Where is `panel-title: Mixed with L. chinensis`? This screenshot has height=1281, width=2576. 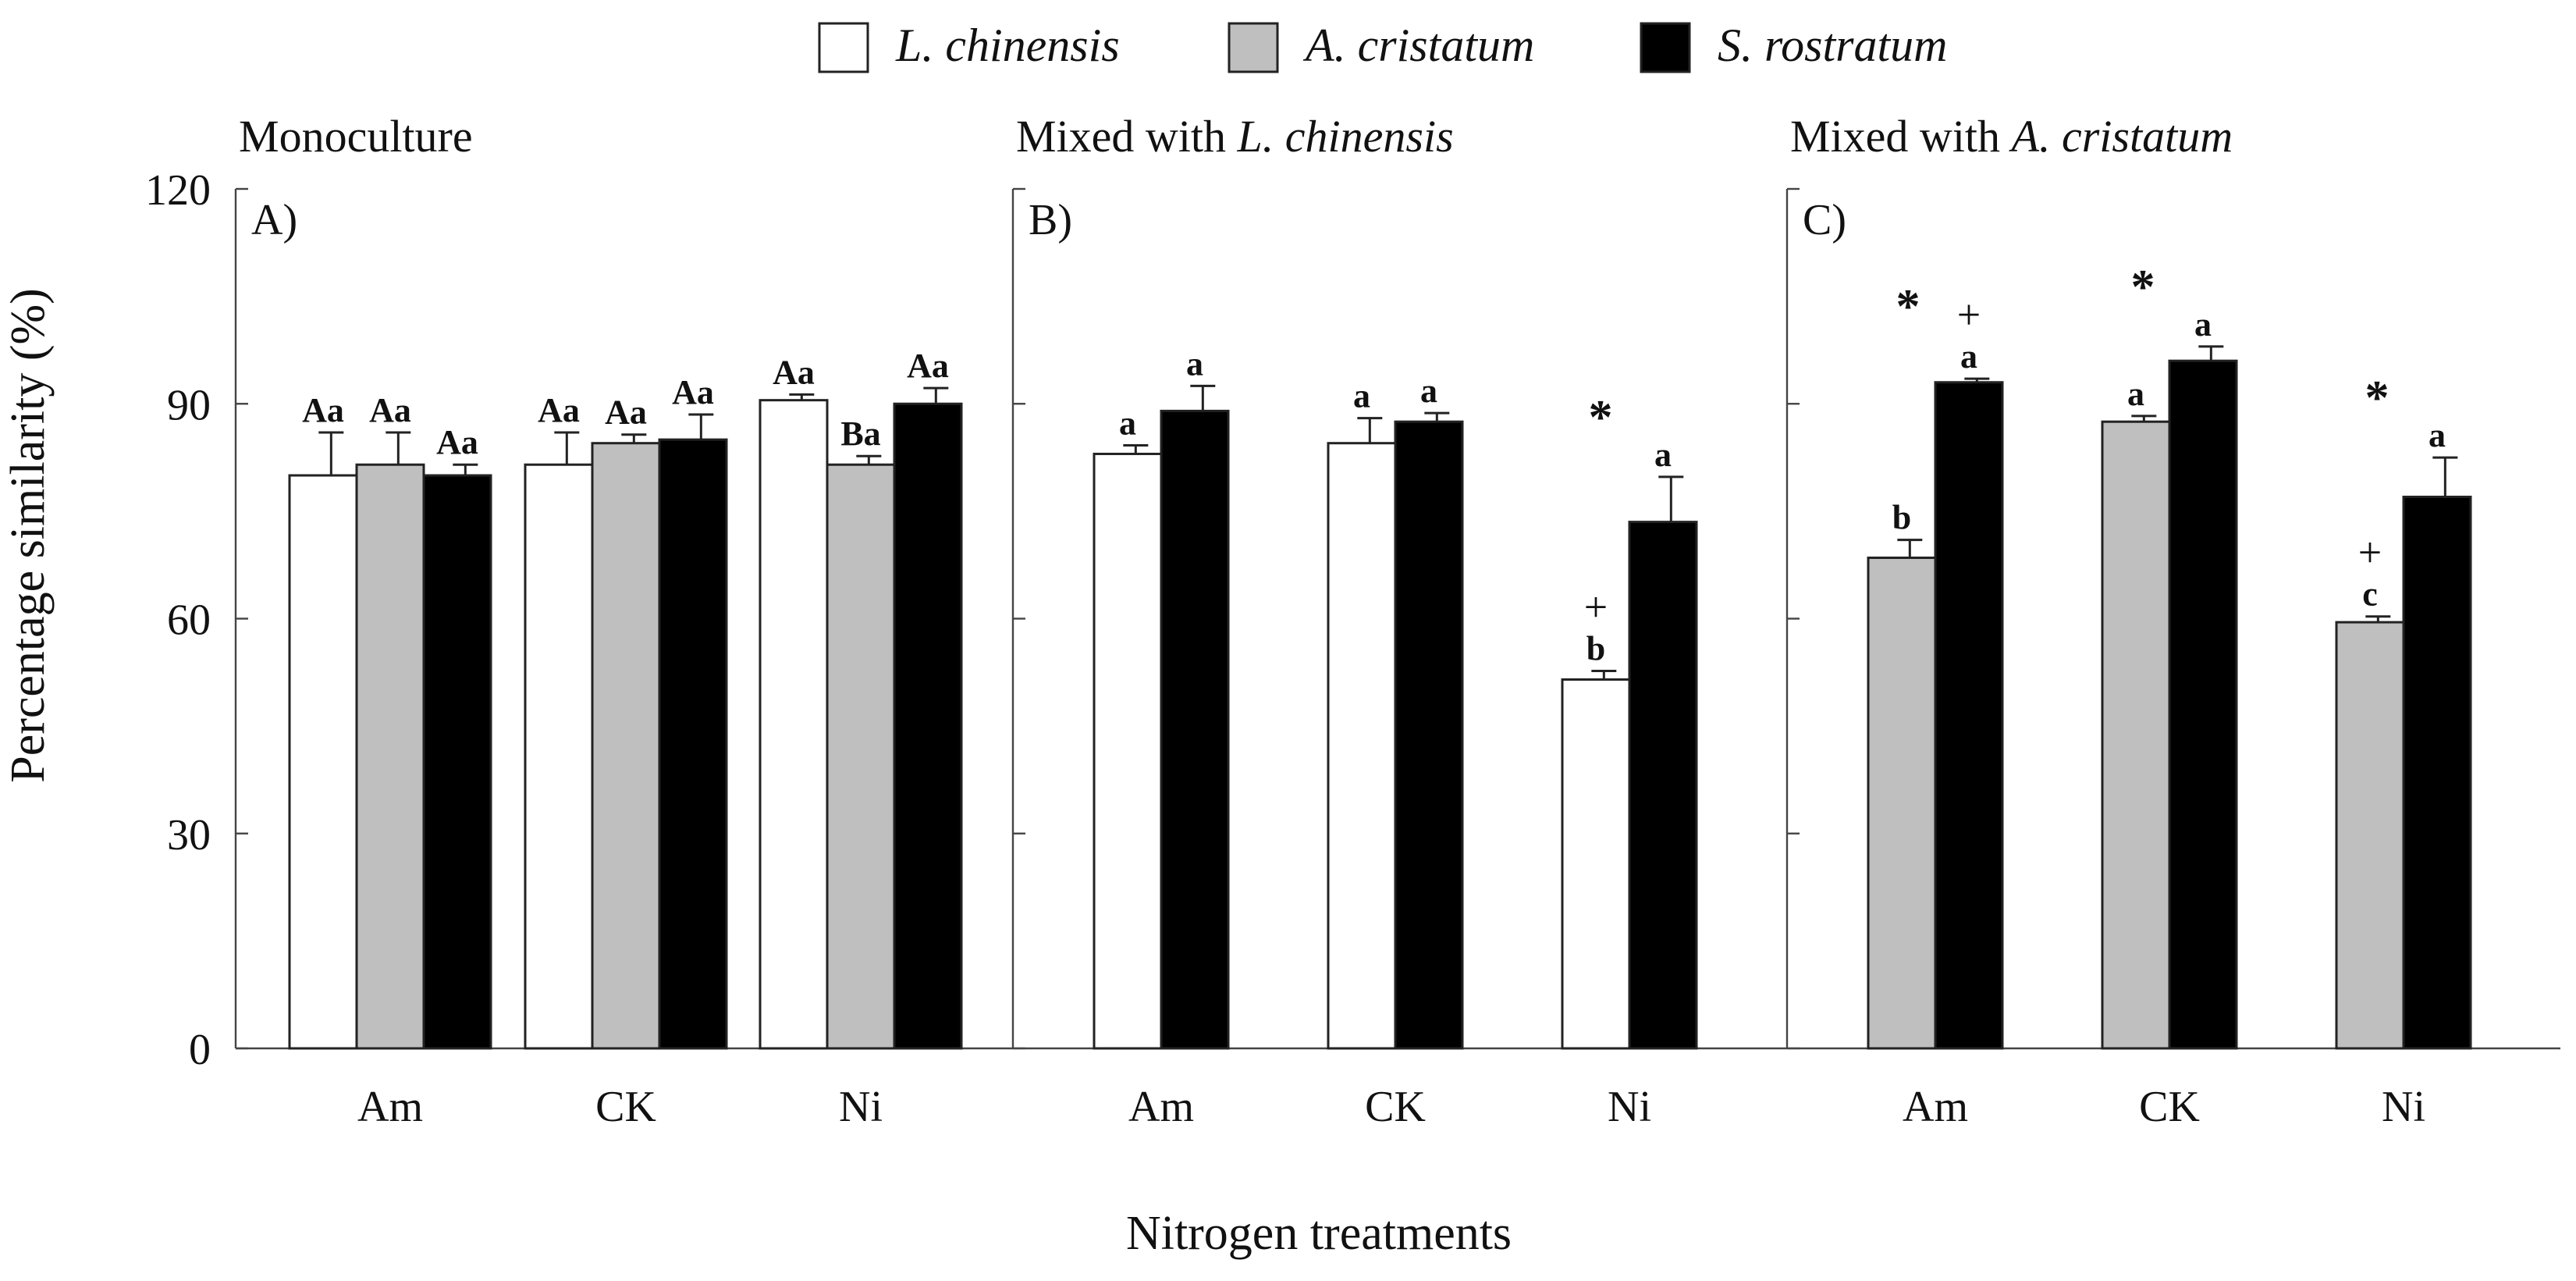 panel-title: Mixed with L. chinensis is located at coordinates (1235, 136).